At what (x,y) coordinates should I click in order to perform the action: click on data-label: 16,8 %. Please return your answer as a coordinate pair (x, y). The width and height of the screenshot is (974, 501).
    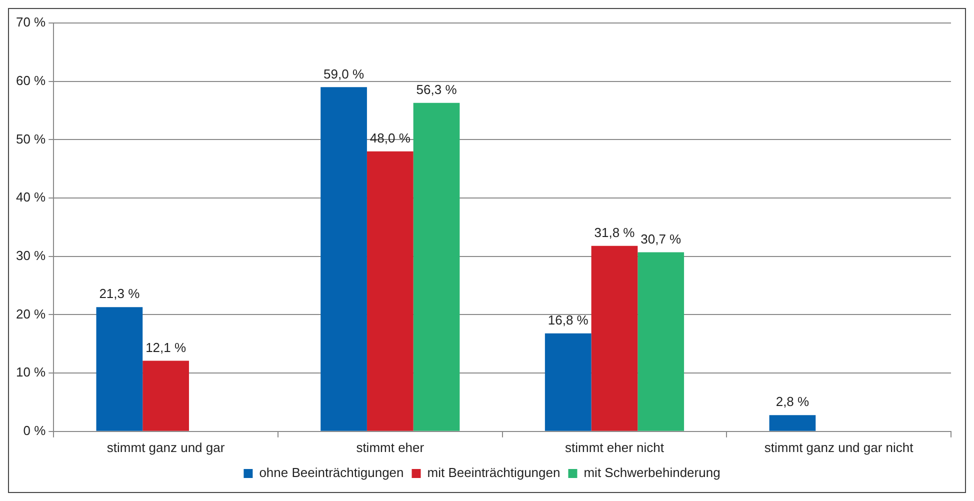
    Looking at the image, I should click on (568, 320).